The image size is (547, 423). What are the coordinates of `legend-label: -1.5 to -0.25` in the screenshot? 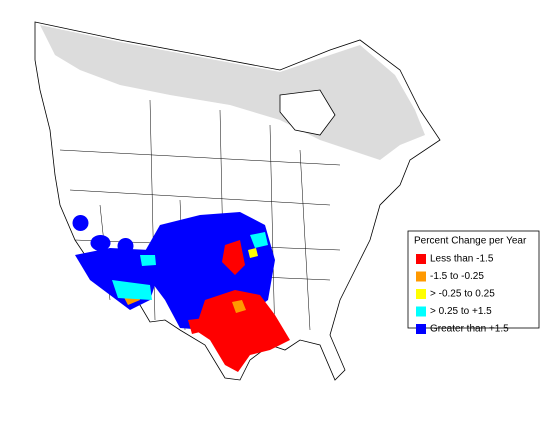 It's located at (457, 276).